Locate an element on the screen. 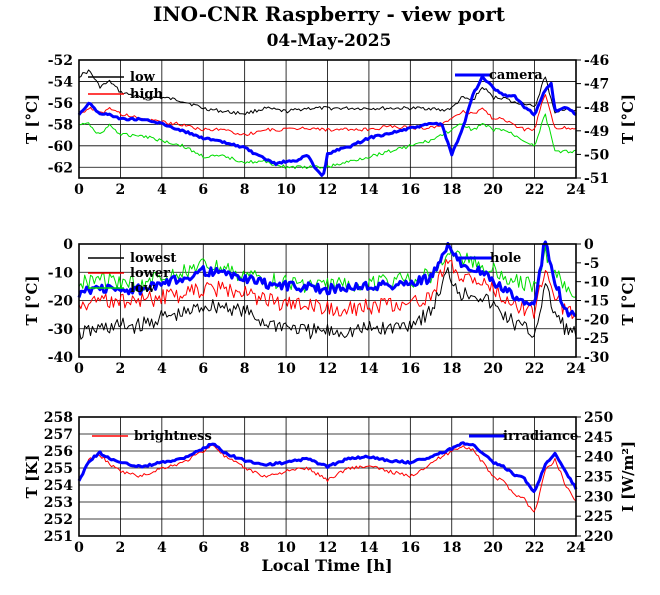 The image size is (660, 595). y-tick-left: -10 is located at coordinates (61, 273).